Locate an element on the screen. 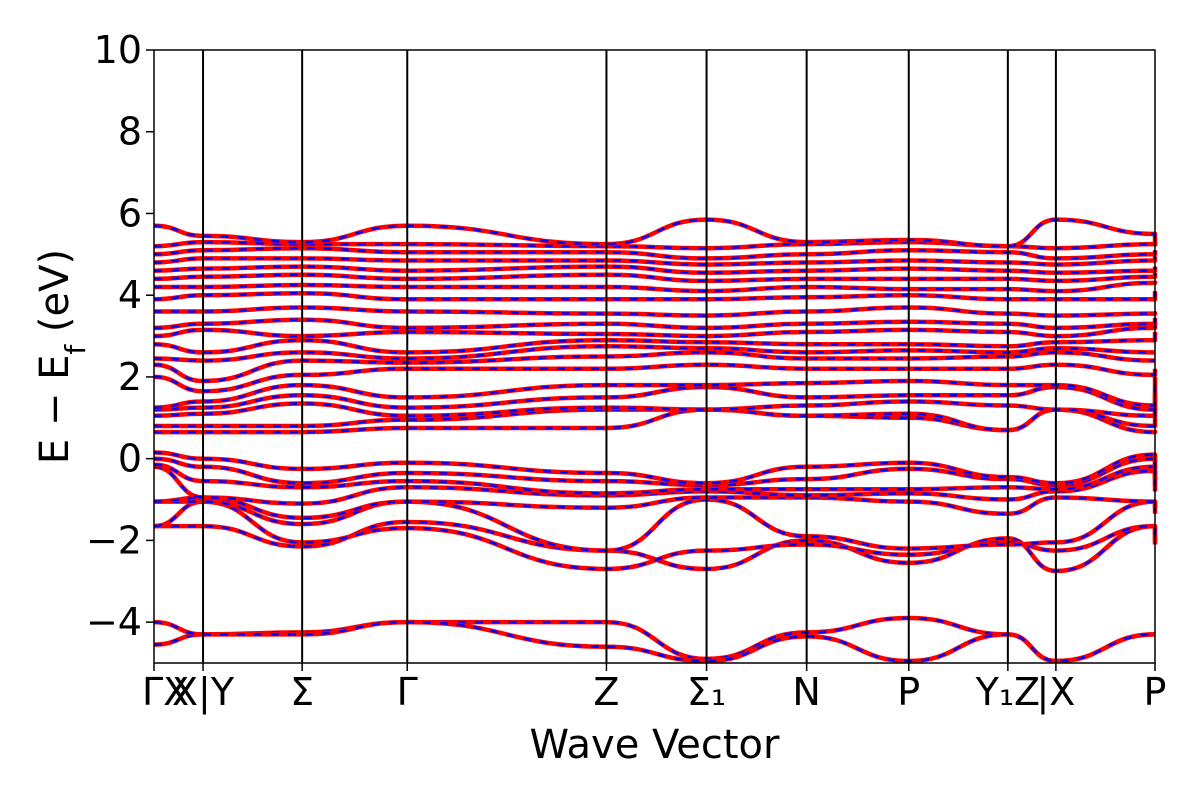 This screenshot has width=1200, height=800. y-tick-label: 6 is located at coordinates (130, 213).